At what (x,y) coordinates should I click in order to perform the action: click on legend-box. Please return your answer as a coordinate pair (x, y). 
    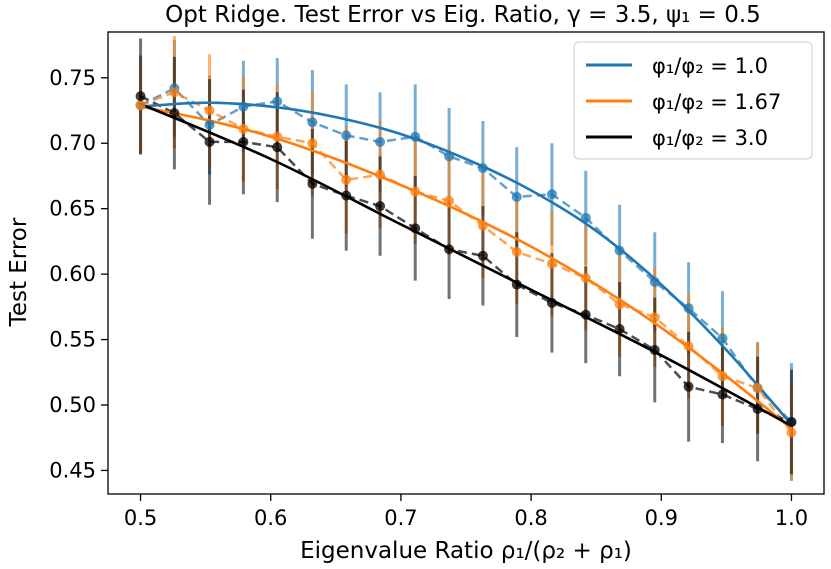
    Looking at the image, I should click on (693, 100).